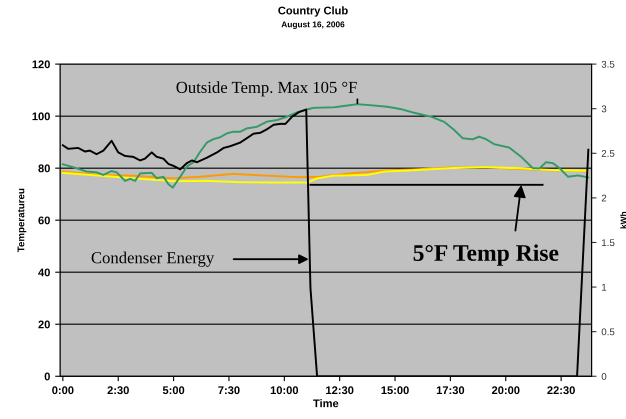  I want to click on y-tick-label: 20, so click(44, 324).